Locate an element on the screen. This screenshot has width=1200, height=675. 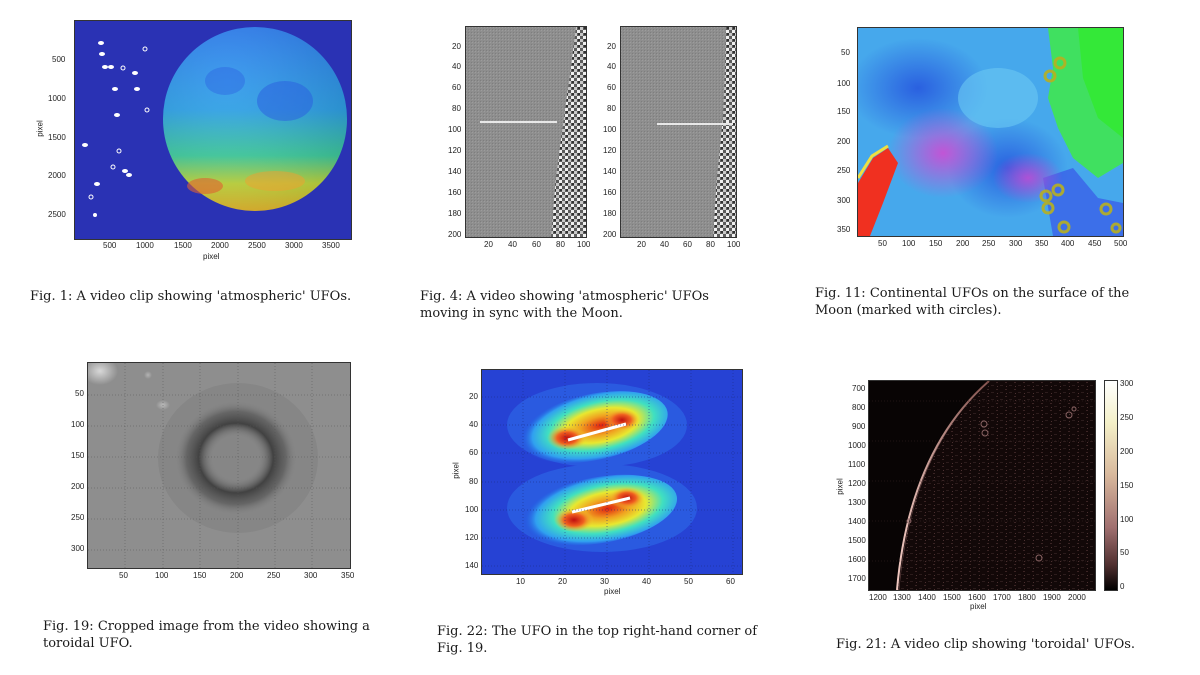
fig4b-ytick-7: 140 is located at coordinates (610, 171).